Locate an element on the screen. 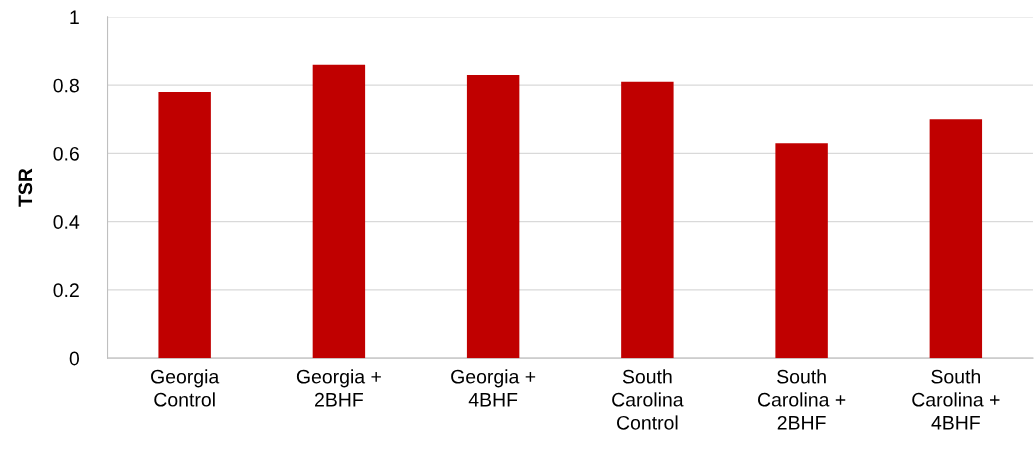  y-tick-label: 0.4 is located at coordinates (66, 222).